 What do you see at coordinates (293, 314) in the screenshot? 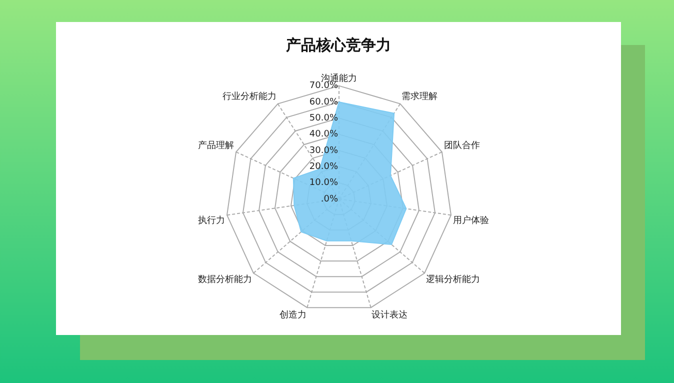
I see `spoke-label: 创造力` at bounding box center [293, 314].